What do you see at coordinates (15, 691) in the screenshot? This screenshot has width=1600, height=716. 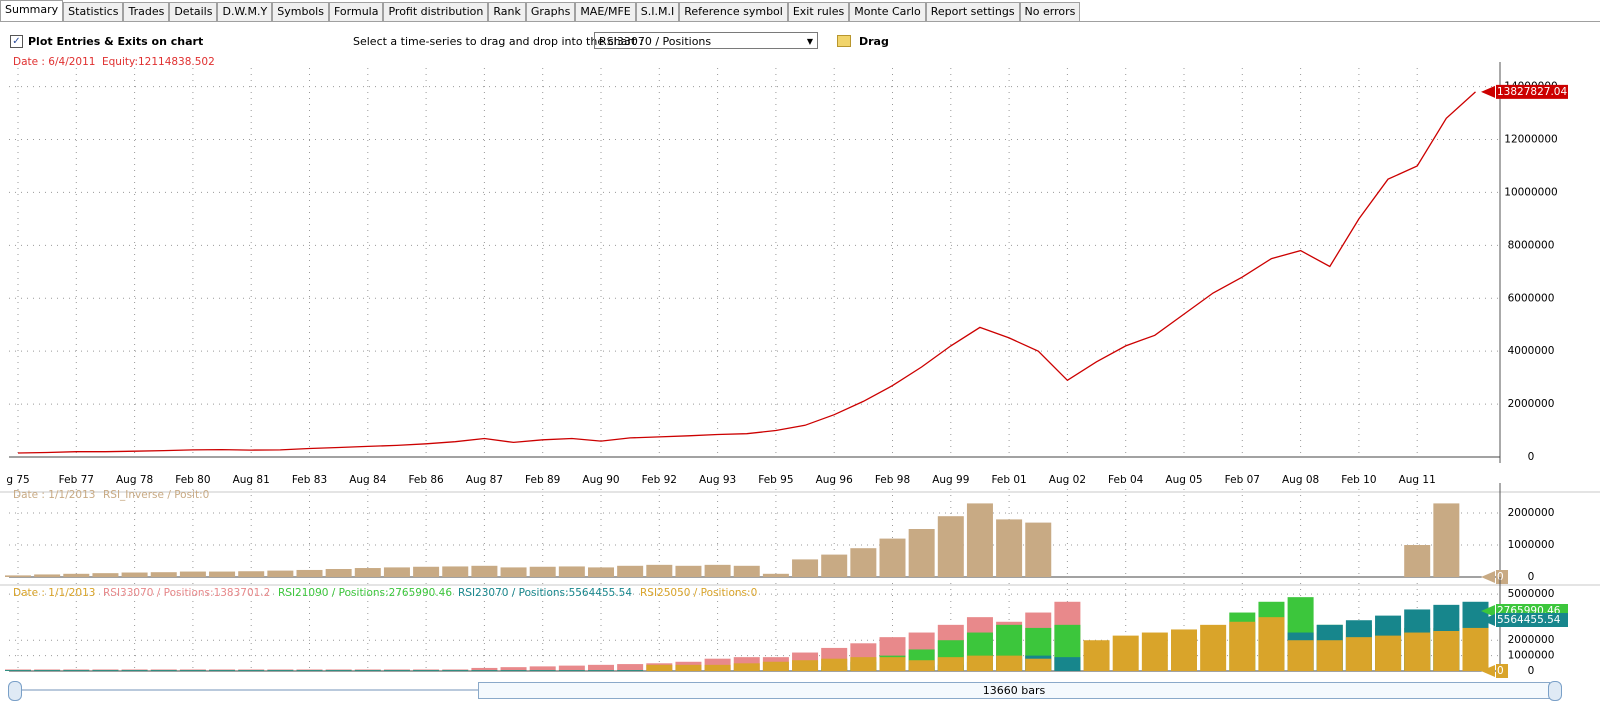 I see `scroll-left-knob` at bounding box center [15, 691].